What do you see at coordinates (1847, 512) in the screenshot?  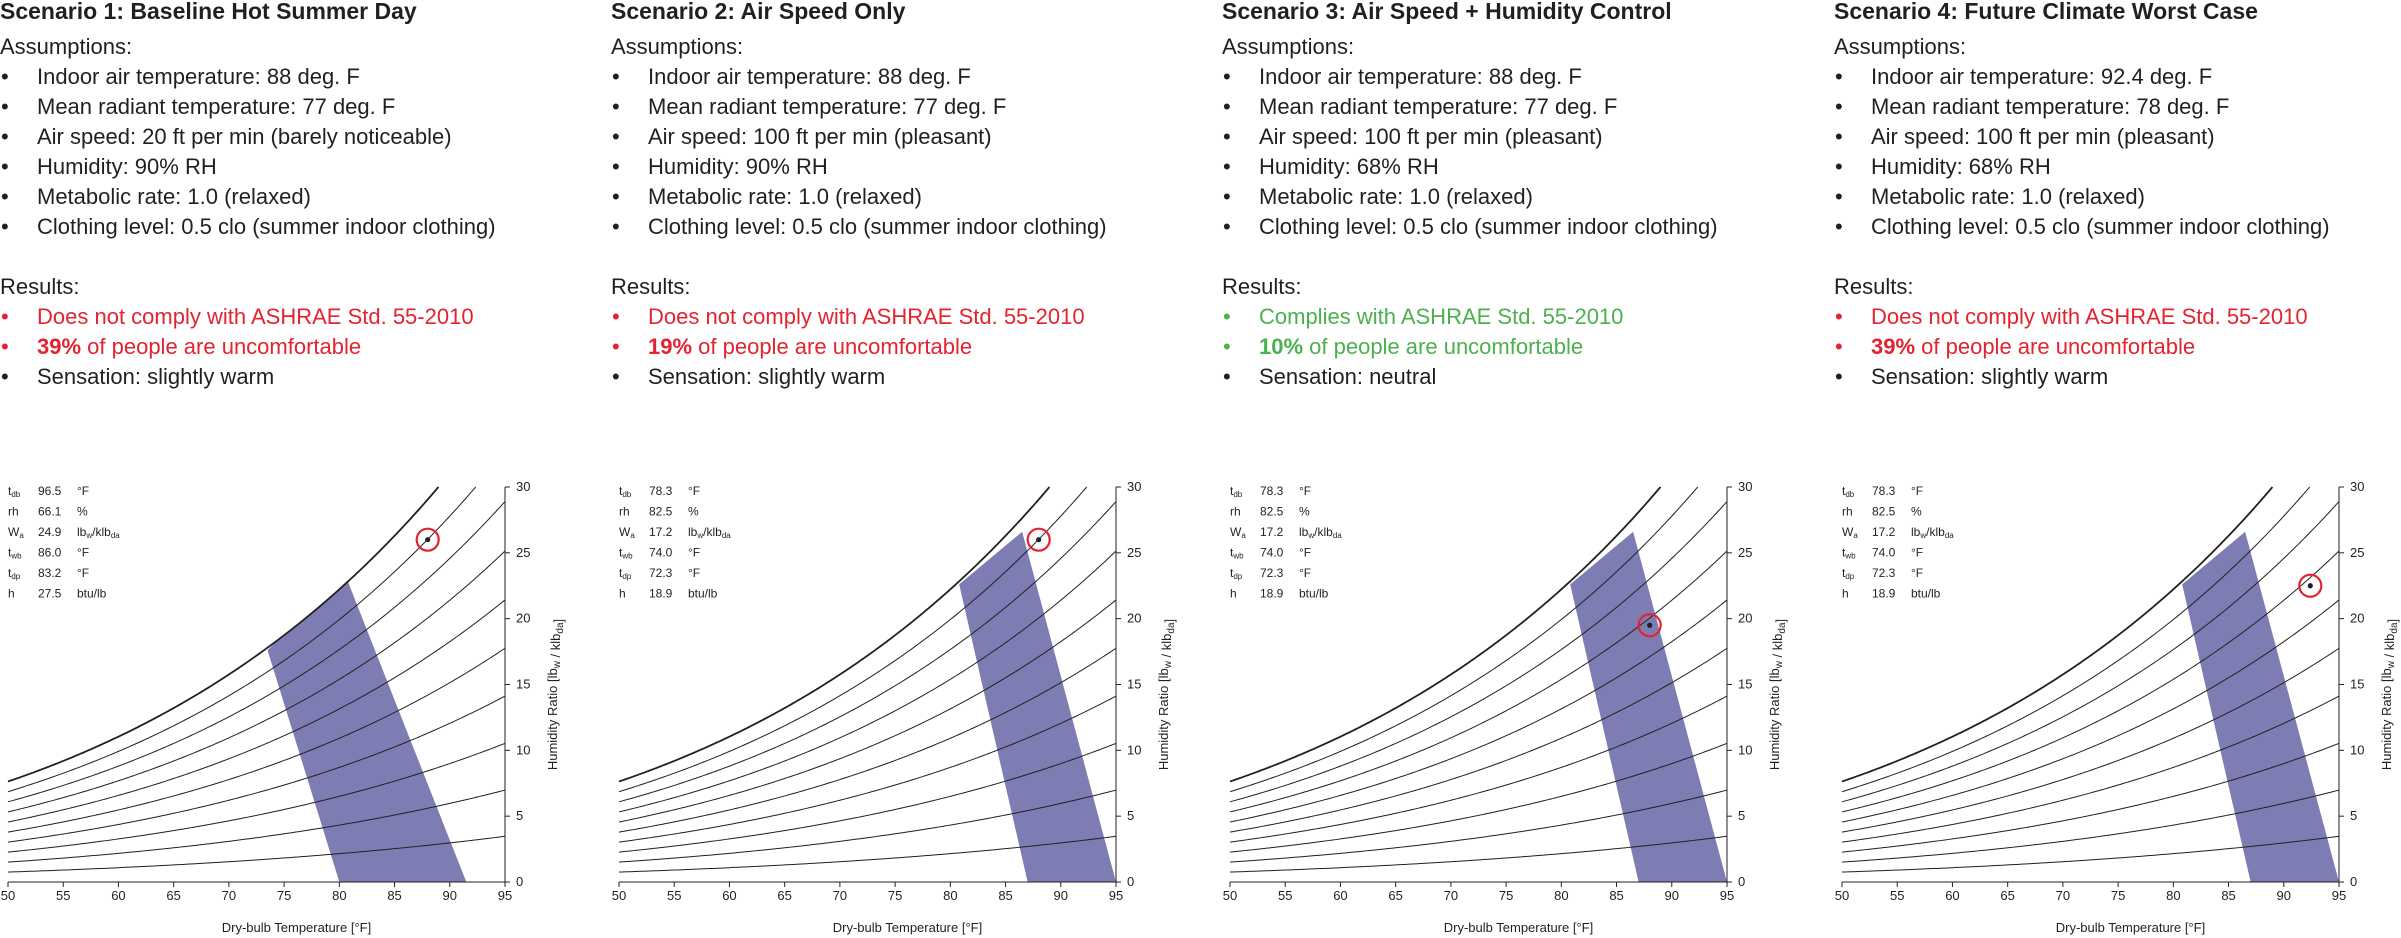 I see `readout-label-main: rh` at bounding box center [1847, 512].